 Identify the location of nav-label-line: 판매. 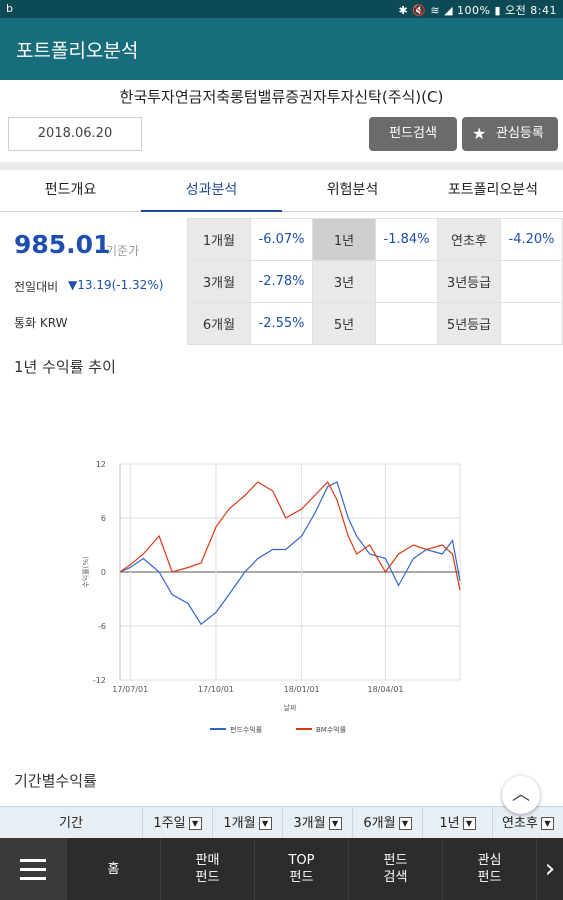
(207, 860).